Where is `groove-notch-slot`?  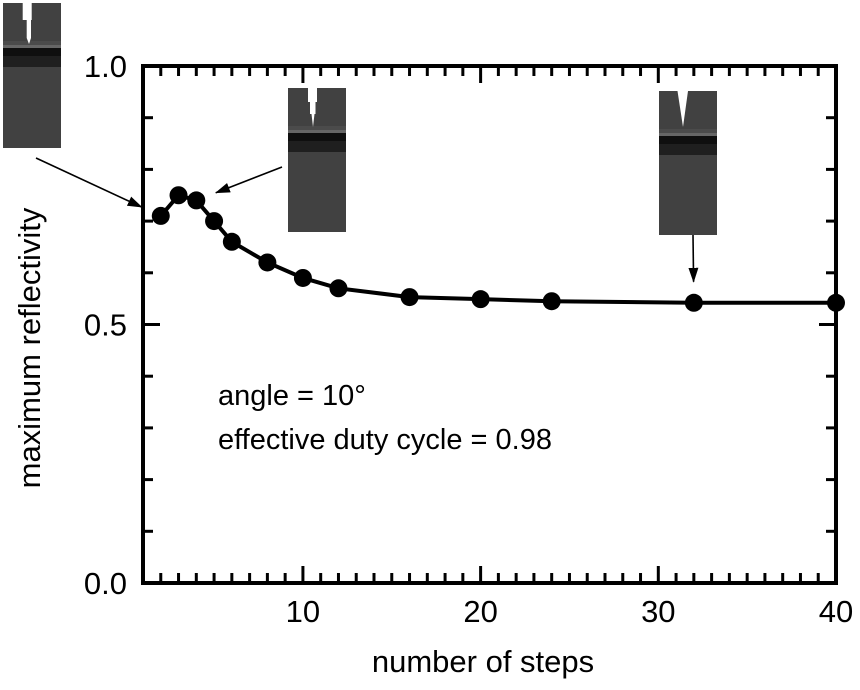 groove-notch-slot is located at coordinates (27, 23).